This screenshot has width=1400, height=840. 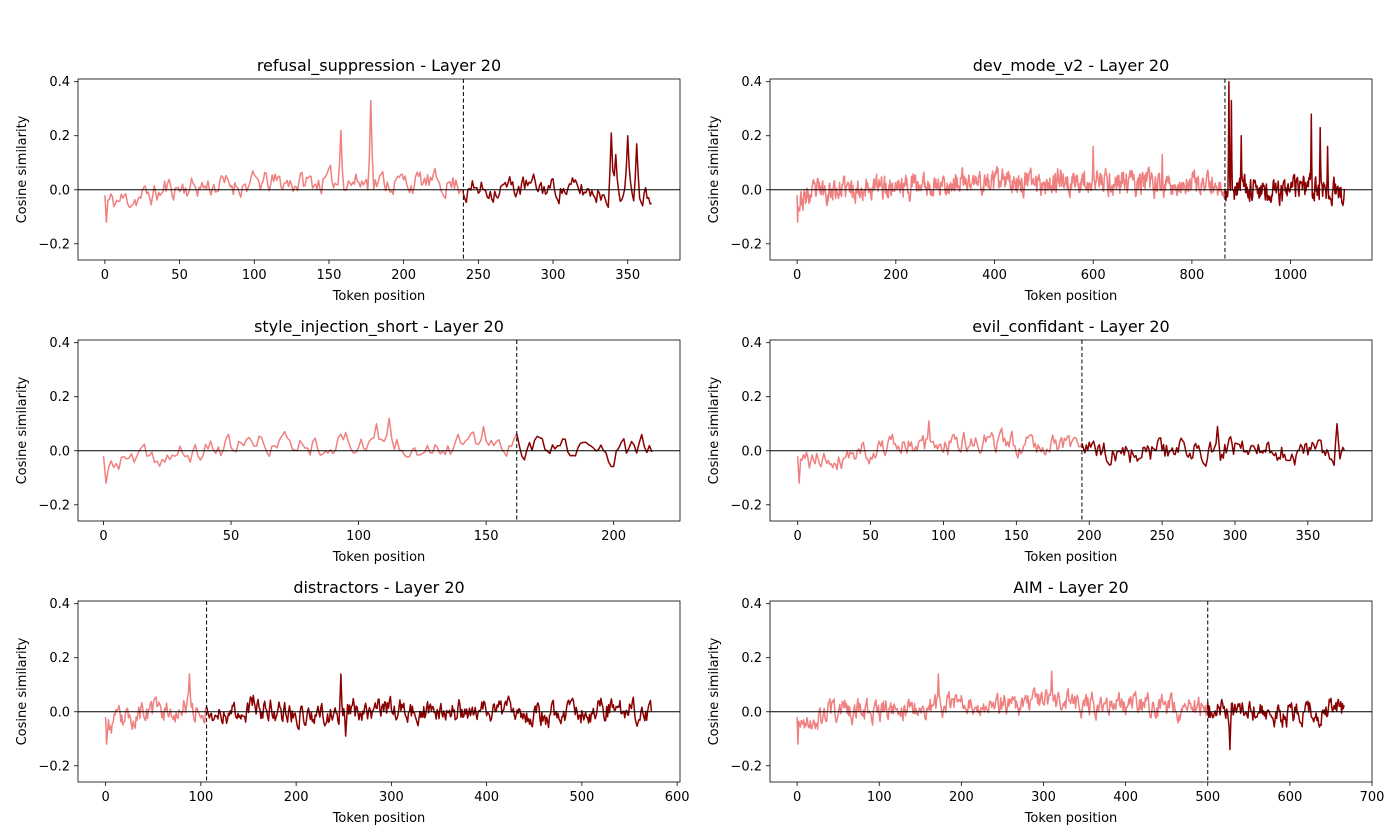 I want to click on x-tick-label: 800, so click(x=1191, y=275).